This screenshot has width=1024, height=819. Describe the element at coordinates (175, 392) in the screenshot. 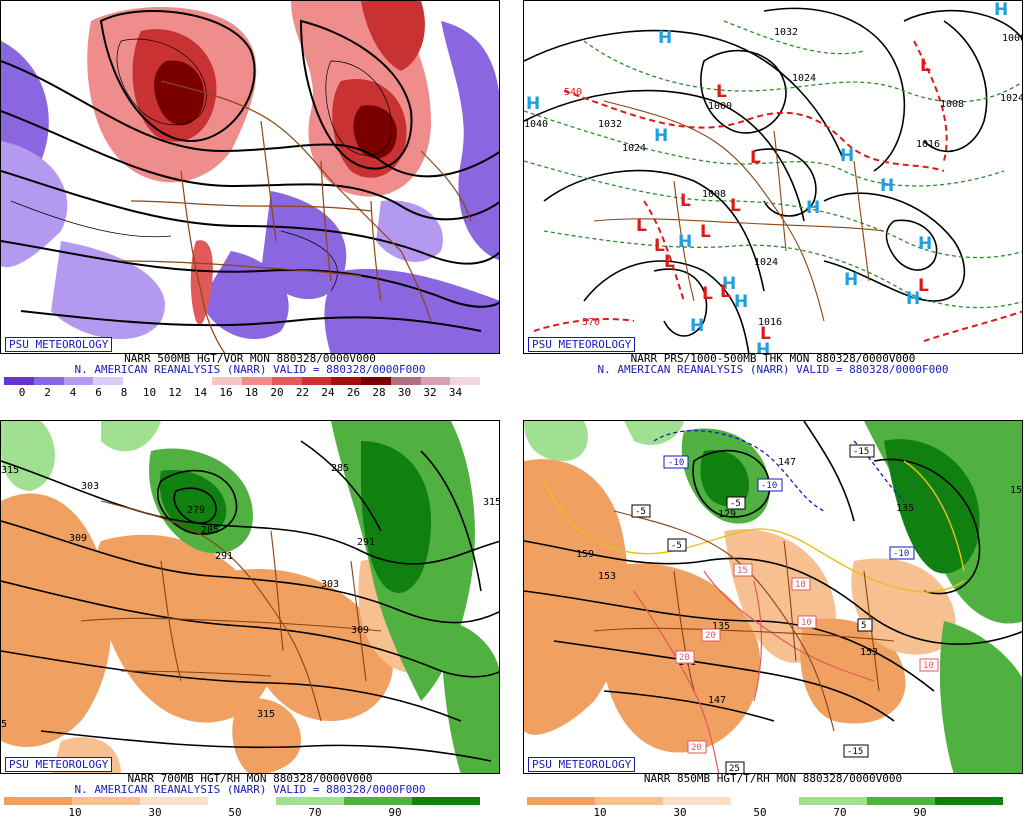

I see `colorbar-label: 12` at that location.